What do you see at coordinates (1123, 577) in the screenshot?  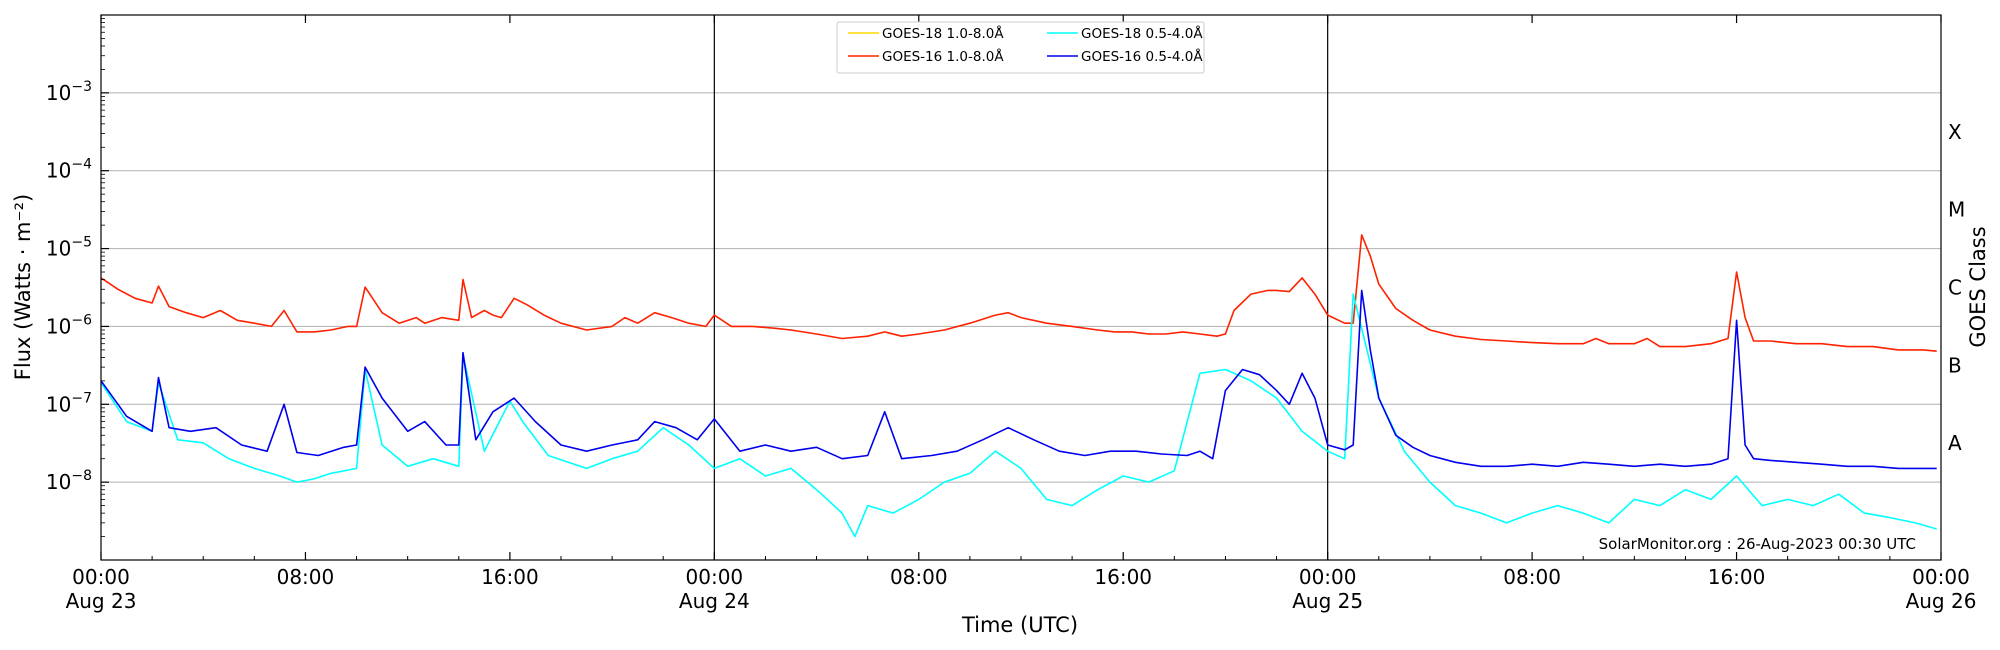 I see `x-tick-label-5: 16:00` at bounding box center [1123, 577].